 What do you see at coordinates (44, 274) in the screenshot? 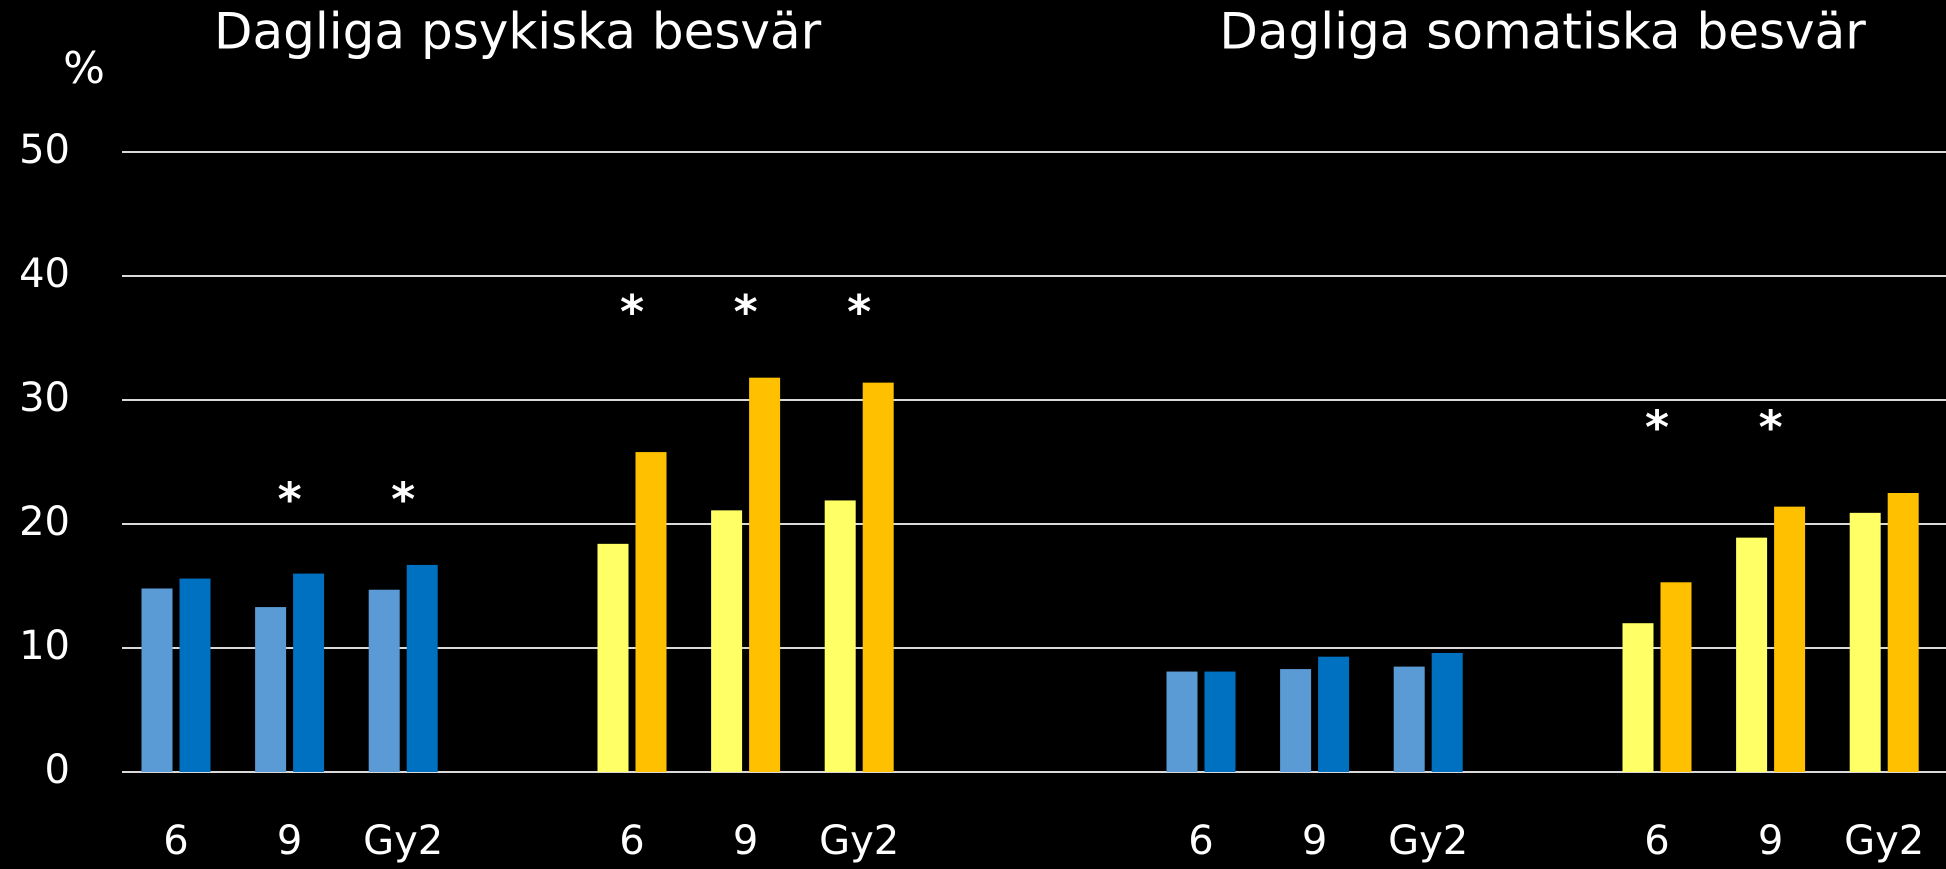
I see `y-tick-label: 40` at bounding box center [44, 274].